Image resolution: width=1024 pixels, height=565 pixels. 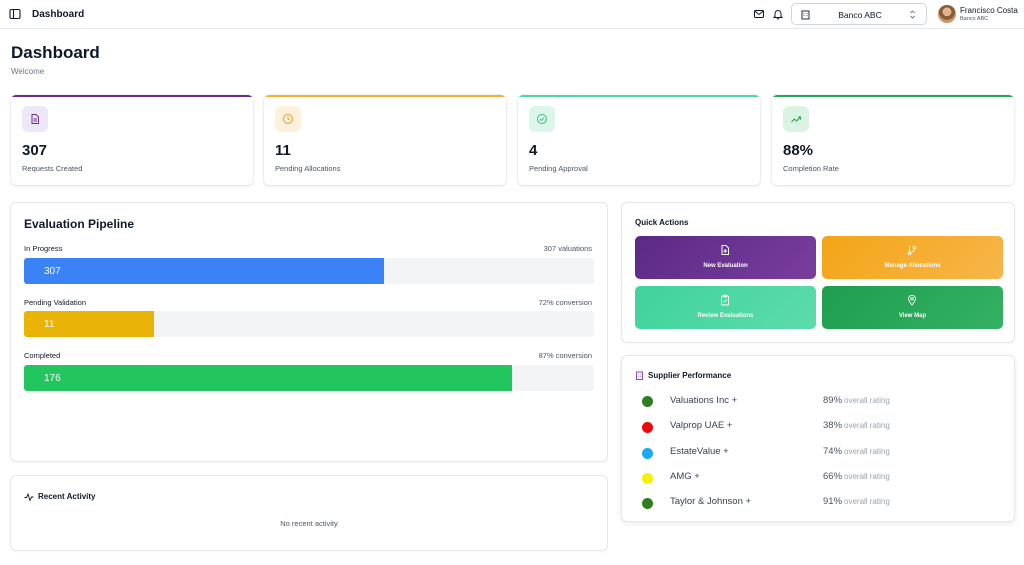 I want to click on clock-icon, so click(x=288, y=119).